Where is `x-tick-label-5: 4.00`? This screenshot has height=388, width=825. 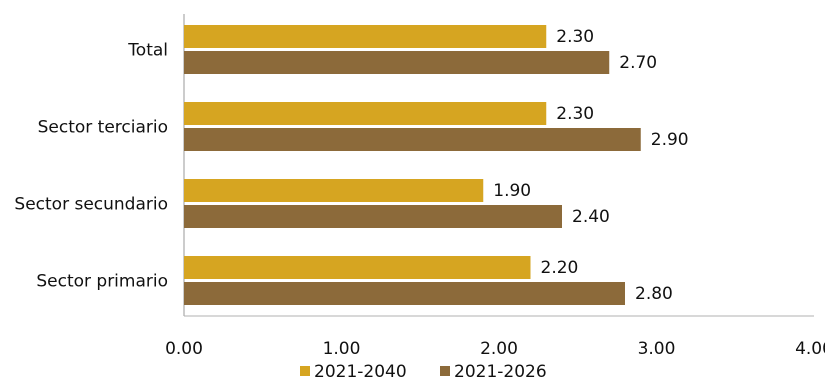
x-tick-label-5: 4.00 is located at coordinates (810, 349).